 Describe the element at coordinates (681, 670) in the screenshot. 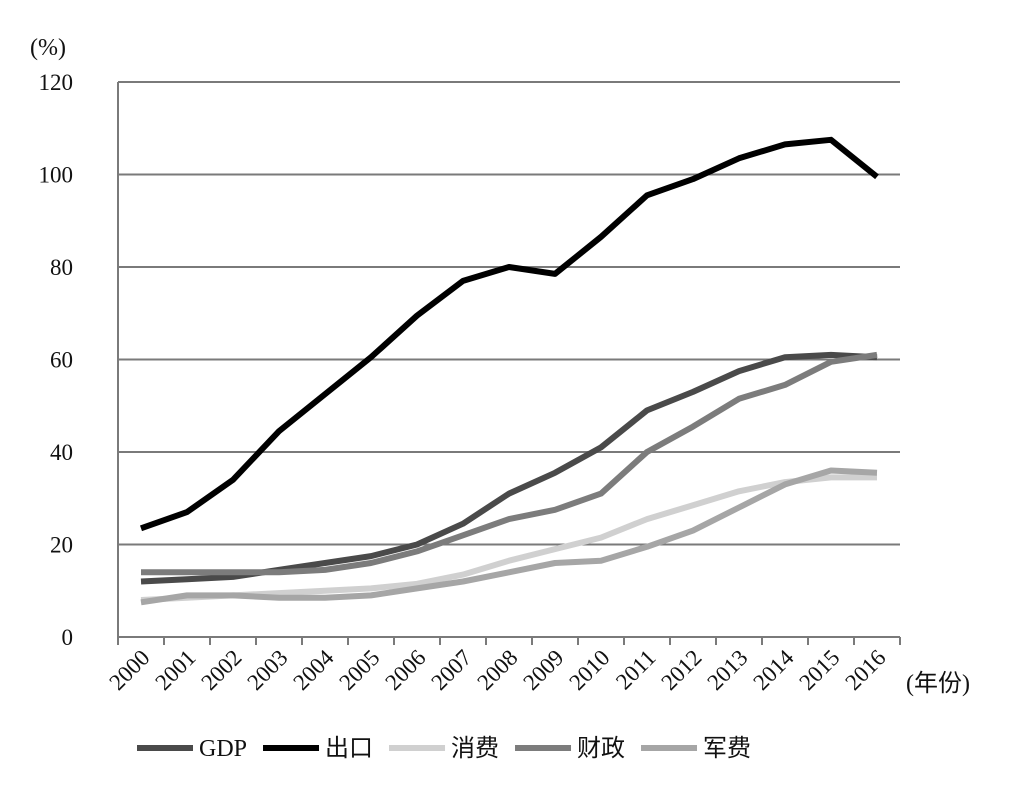

I see `x-tick-label: 2012` at that location.